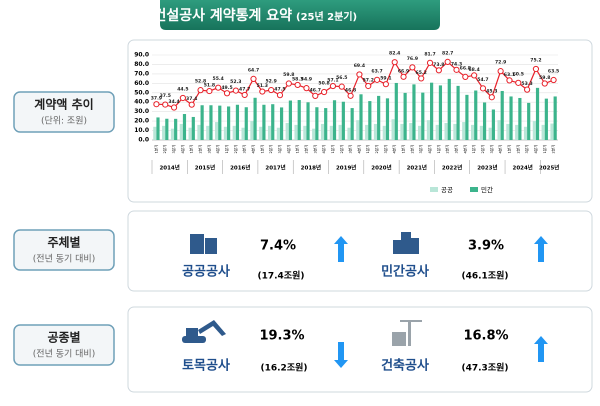  Describe the element at coordinates (279, 90) in the screenshot. I see `data-label: 47.5` at that location.